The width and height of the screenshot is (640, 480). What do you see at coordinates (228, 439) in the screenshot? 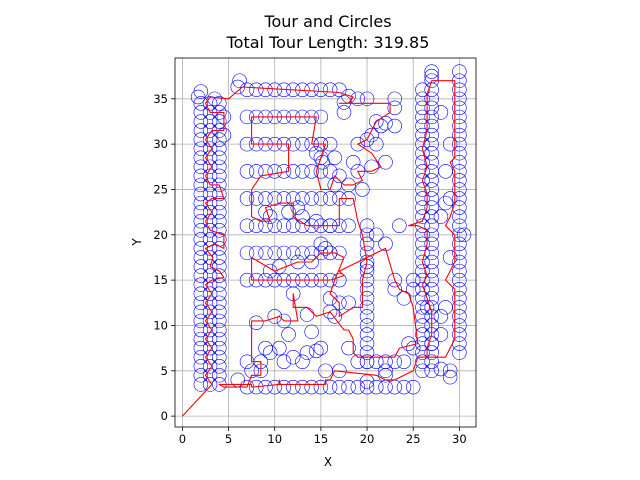
I see `x-tick-label: 5` at bounding box center [228, 439].